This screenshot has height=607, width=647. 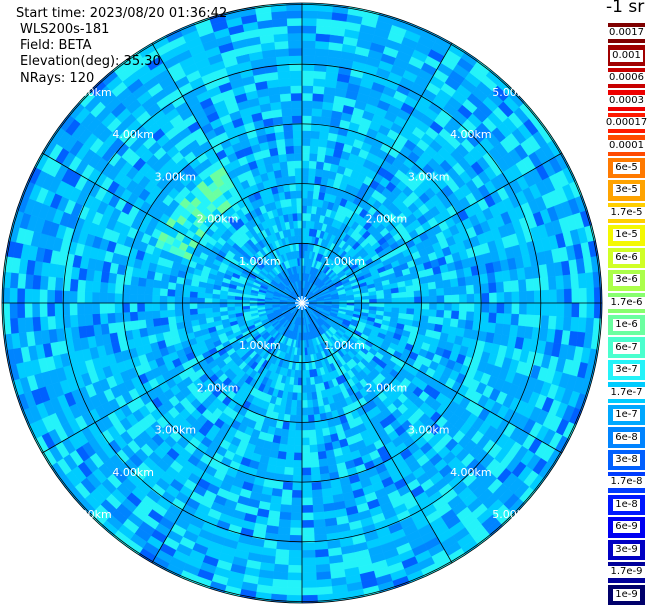 I want to click on colorbar-tick-label: 3e-9, so click(x=626, y=549).